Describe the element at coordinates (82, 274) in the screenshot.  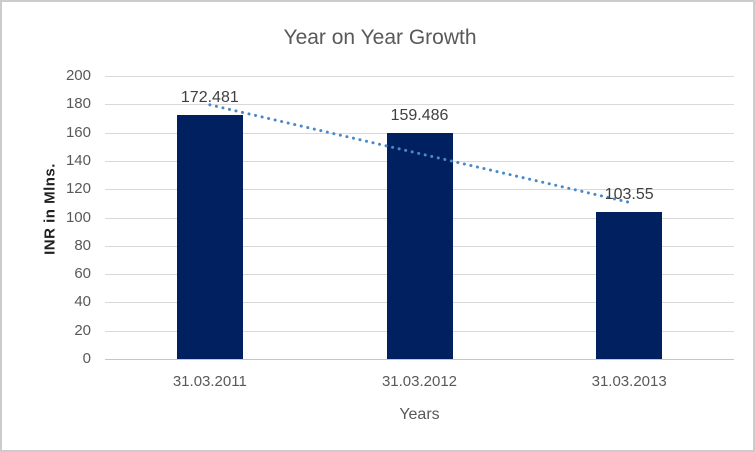
I see `y-tick-label: 60` at that location.